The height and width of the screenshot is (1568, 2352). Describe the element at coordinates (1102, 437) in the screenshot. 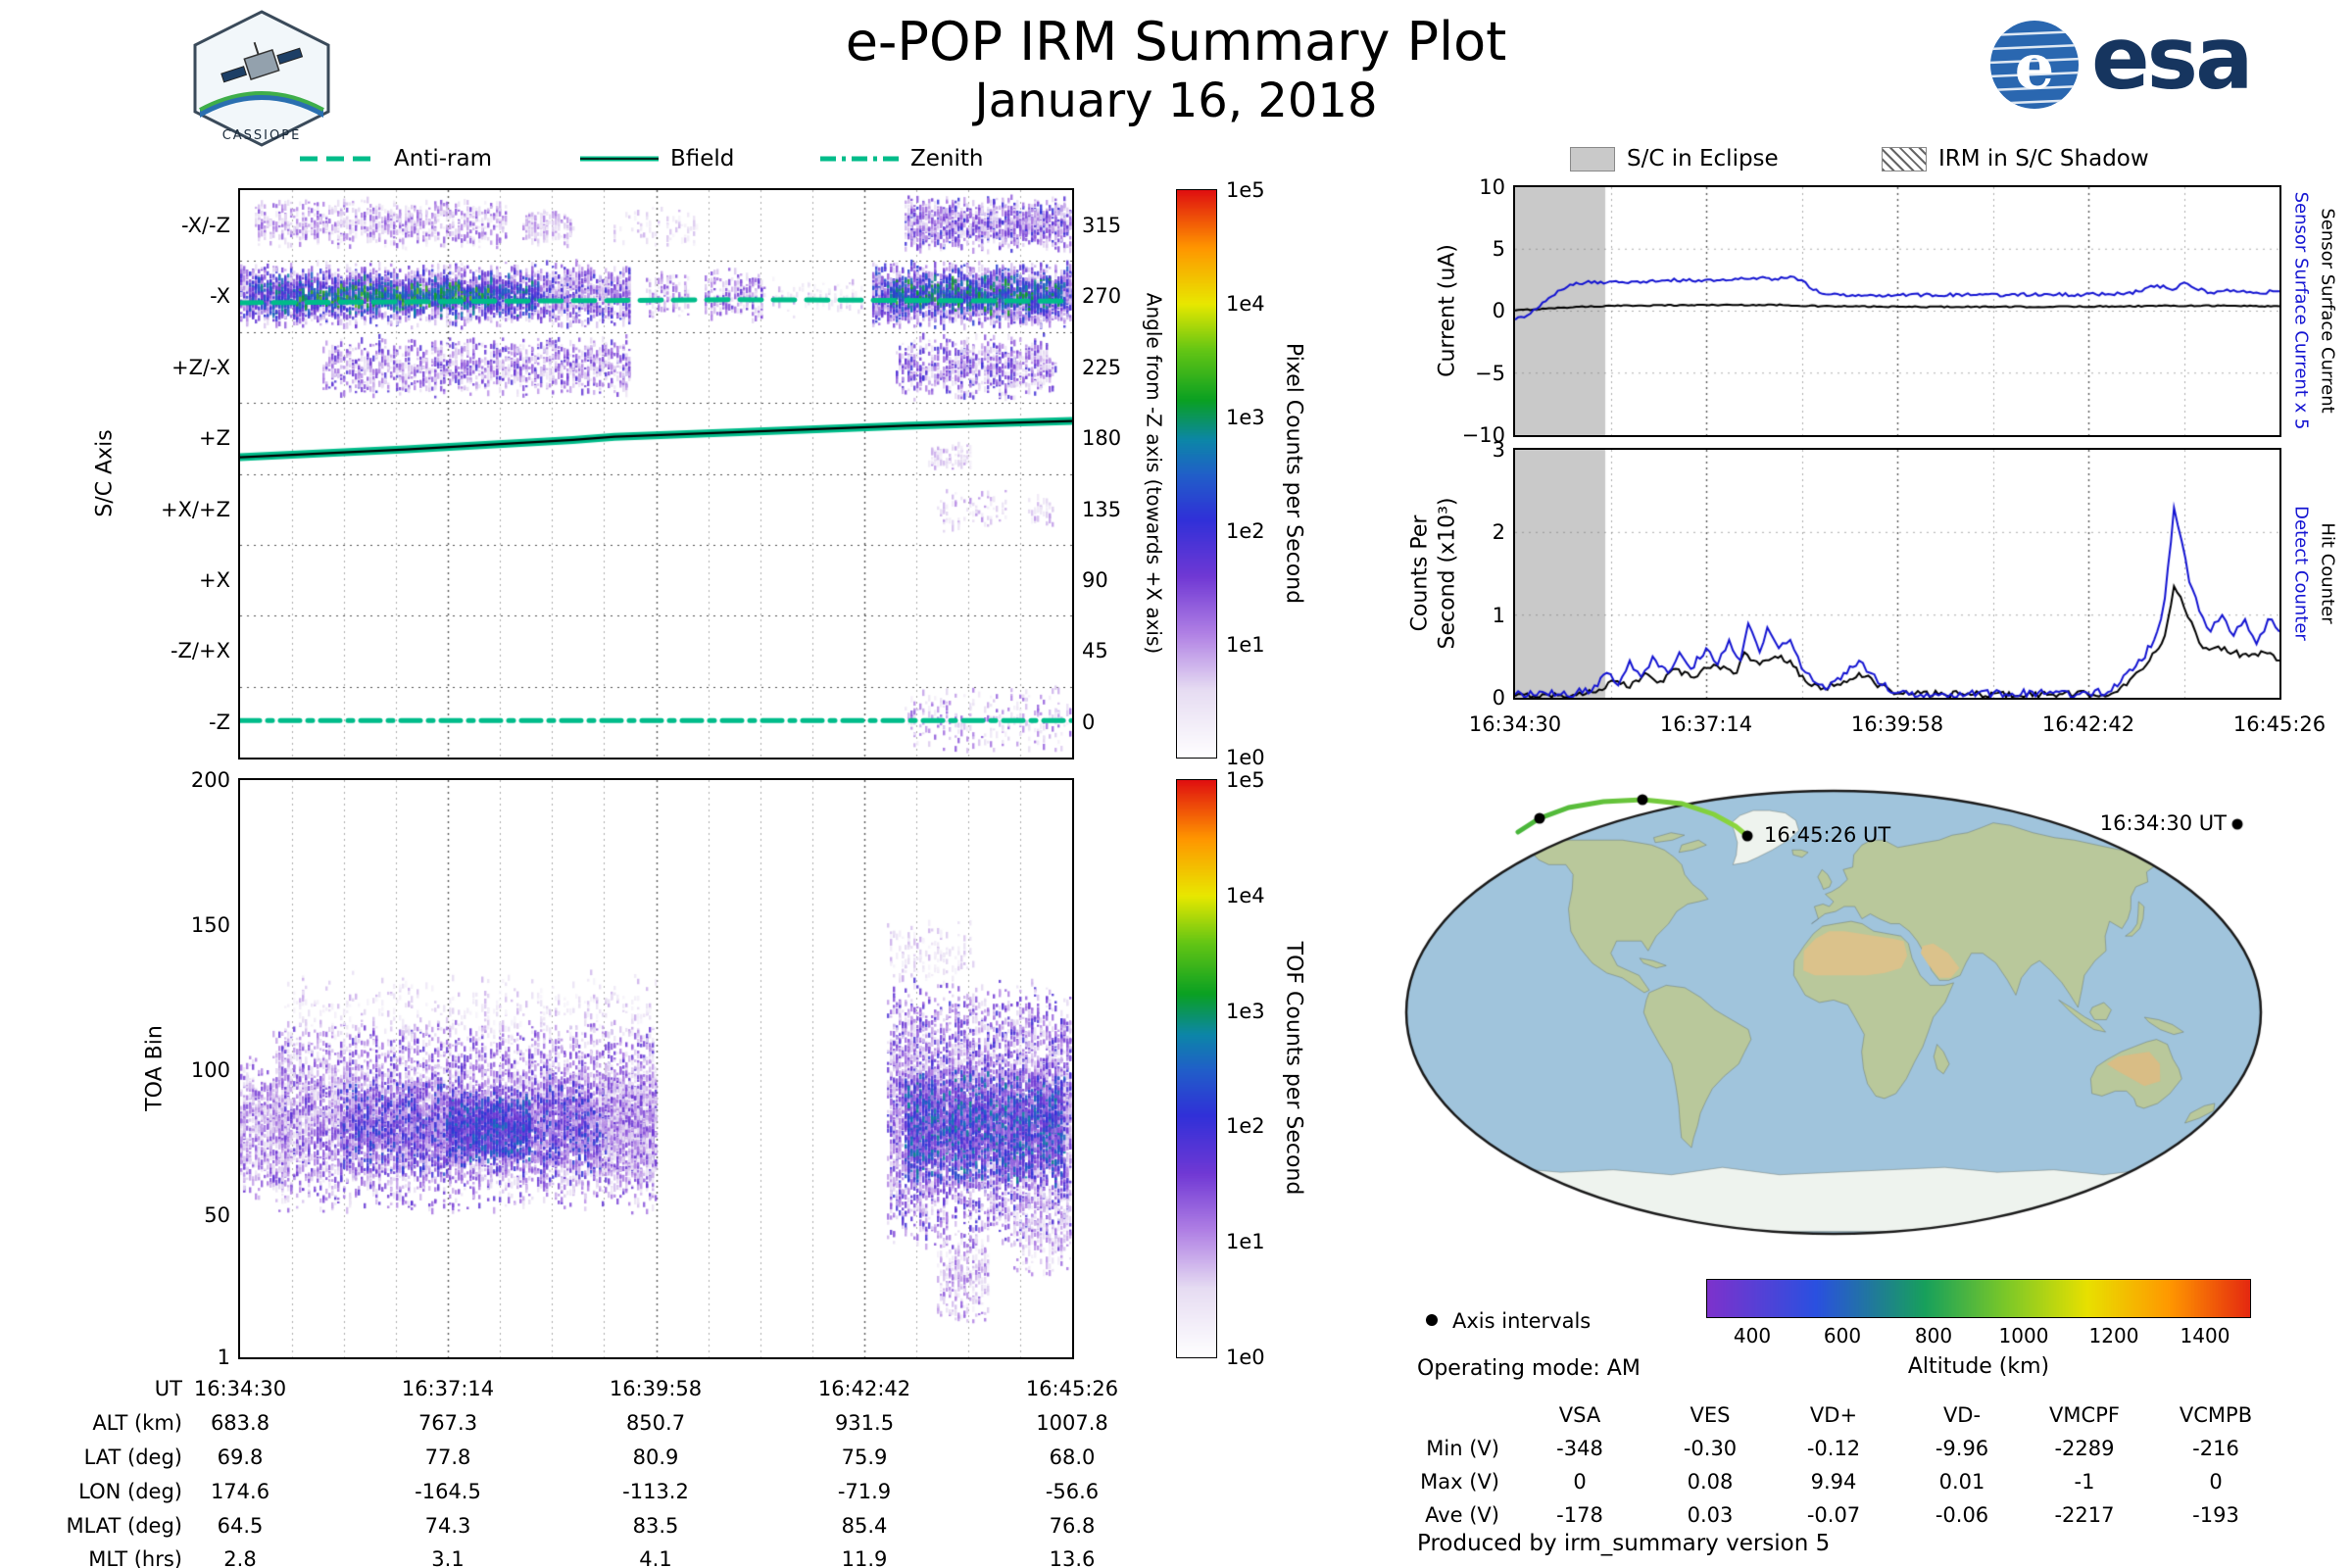

I see `angle-tick: 180` at that location.